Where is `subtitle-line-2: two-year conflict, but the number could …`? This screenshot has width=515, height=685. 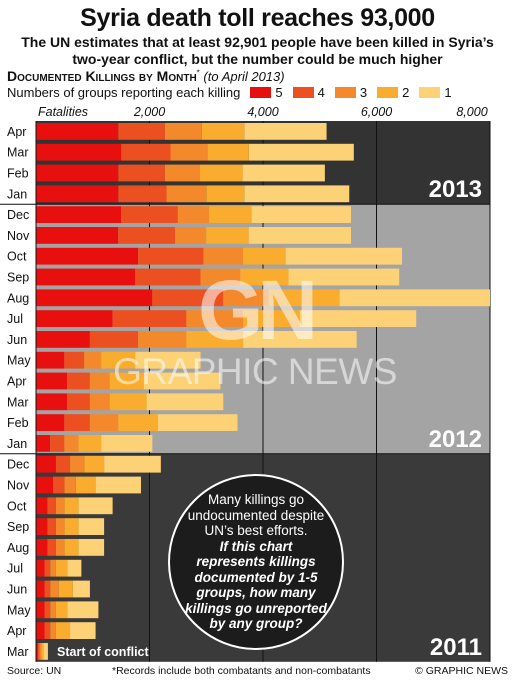
subtitle-line-2: two-year conflict, but the number could … is located at coordinates (257, 59).